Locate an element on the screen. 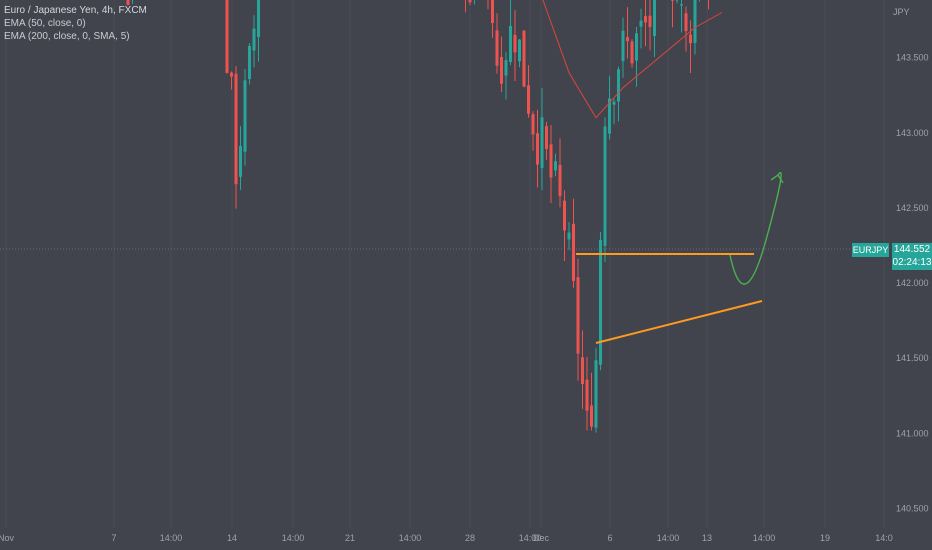 This screenshot has height=550, width=932. x-tick-label: 13 is located at coordinates (707, 538).